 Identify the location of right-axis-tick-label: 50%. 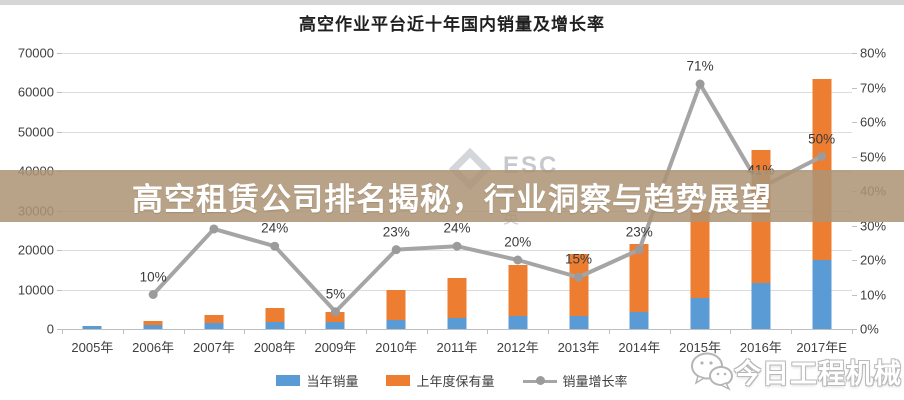
(873, 156).